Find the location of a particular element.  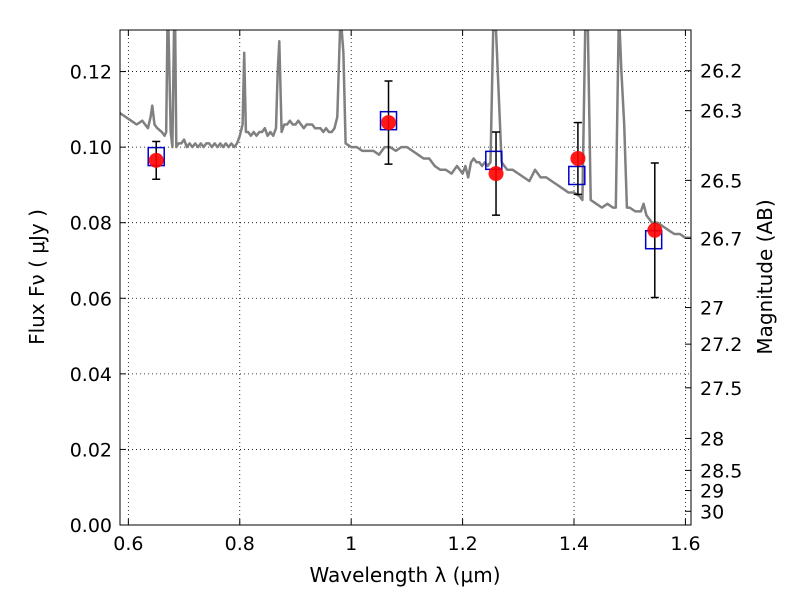

x-tick-label: 1.2 is located at coordinates (462, 544).